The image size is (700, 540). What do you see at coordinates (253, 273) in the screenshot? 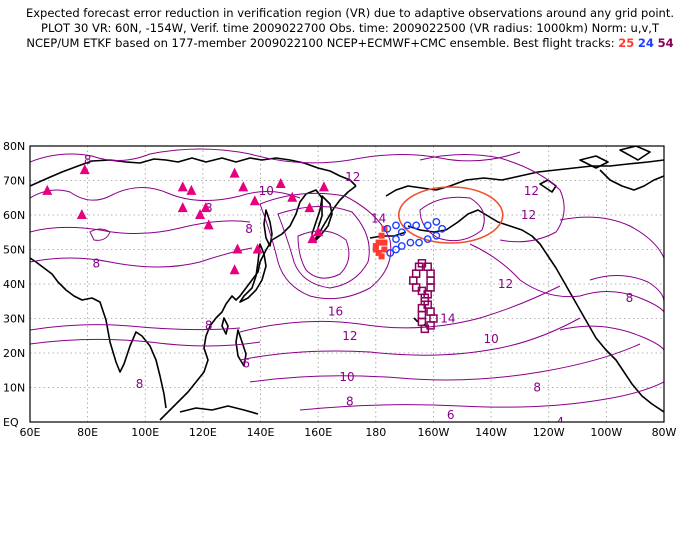
I see `coastline-japan` at bounding box center [253, 273].